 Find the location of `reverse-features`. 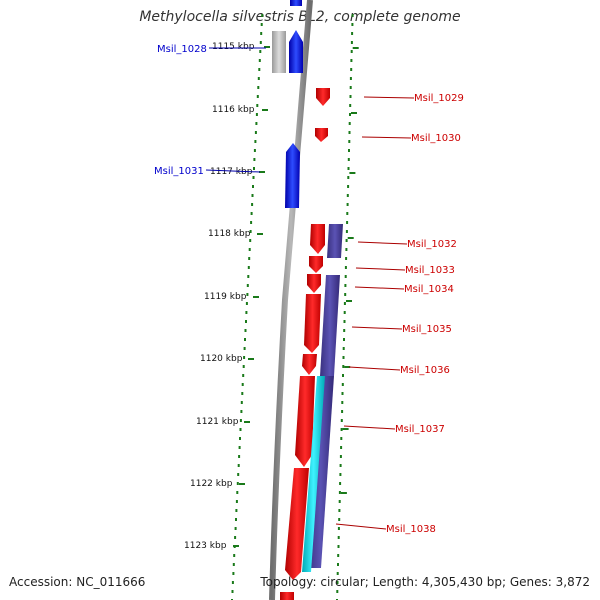

reverse-features is located at coordinates (322, 398).